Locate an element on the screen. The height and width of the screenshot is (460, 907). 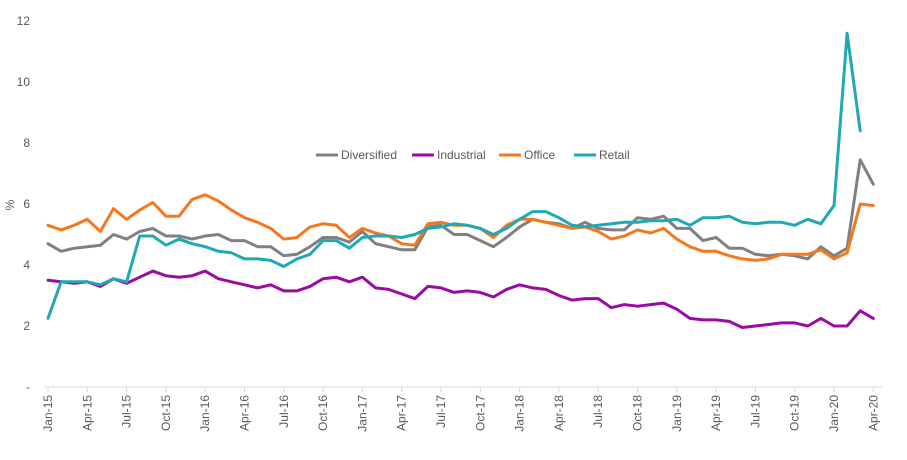
x-tick-label: Apr-17 is located at coordinates (402, 413).